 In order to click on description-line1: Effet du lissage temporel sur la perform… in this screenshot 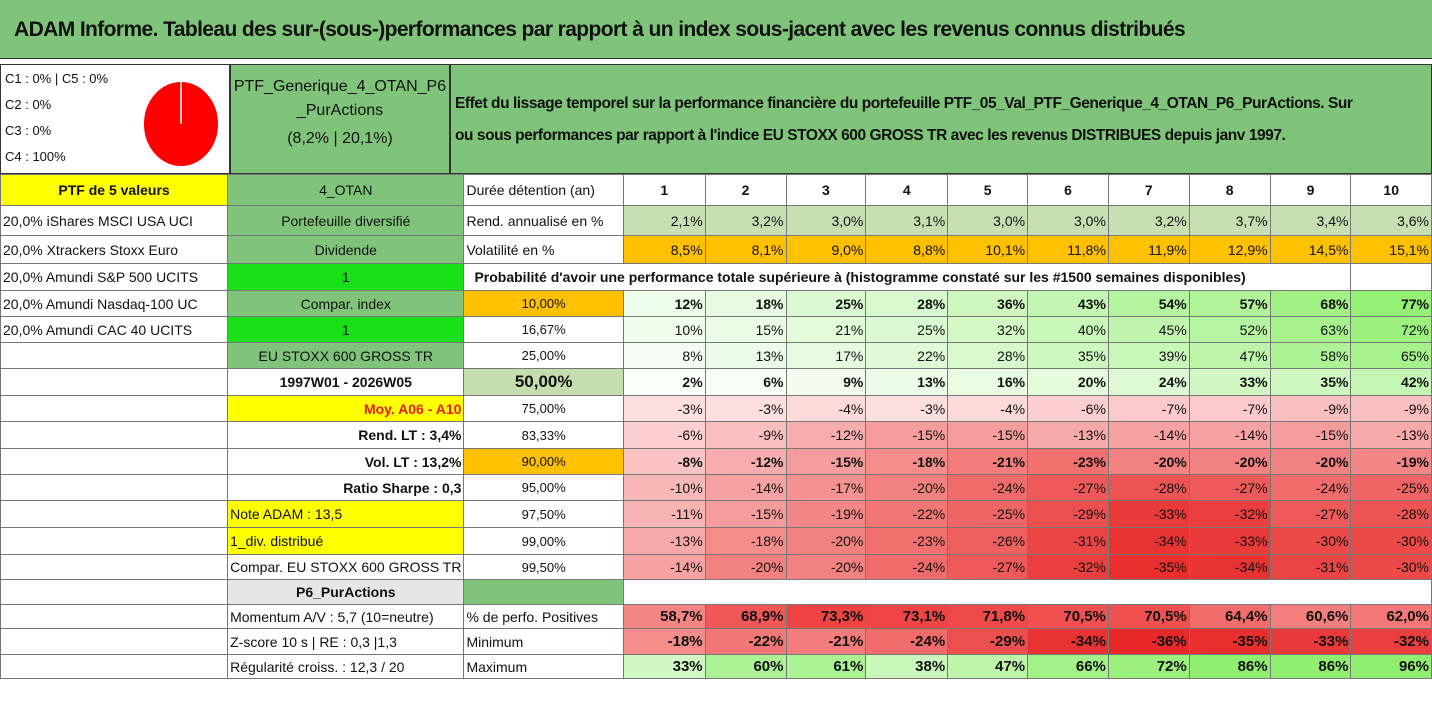, I will do `click(904, 103)`.